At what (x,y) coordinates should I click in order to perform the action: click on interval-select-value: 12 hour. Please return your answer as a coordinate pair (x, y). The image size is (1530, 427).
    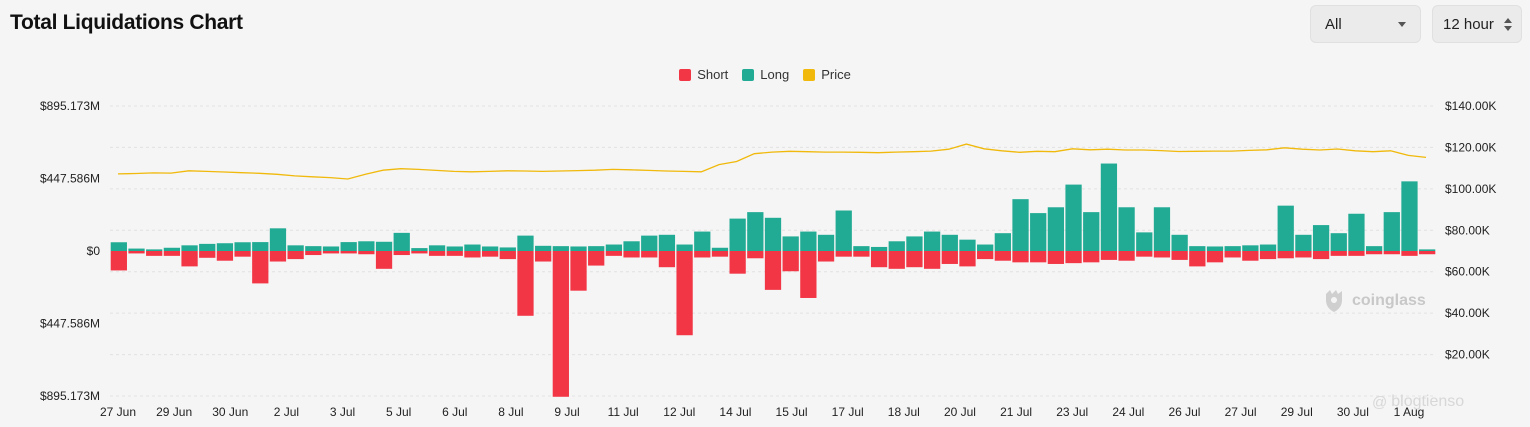
    Looking at the image, I should click on (1468, 24).